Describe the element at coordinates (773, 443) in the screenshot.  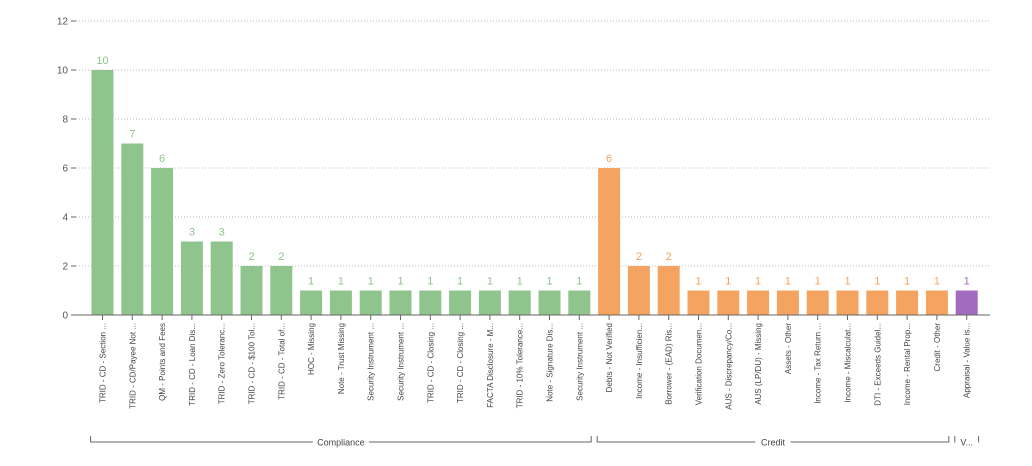
I see `group-label: Credit` at that location.